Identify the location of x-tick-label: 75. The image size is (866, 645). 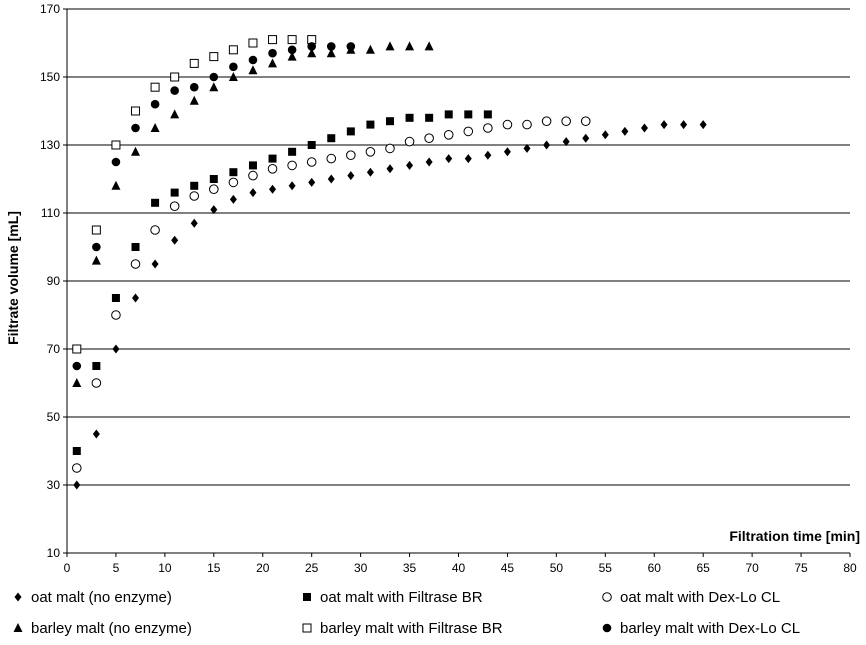
(801, 568).